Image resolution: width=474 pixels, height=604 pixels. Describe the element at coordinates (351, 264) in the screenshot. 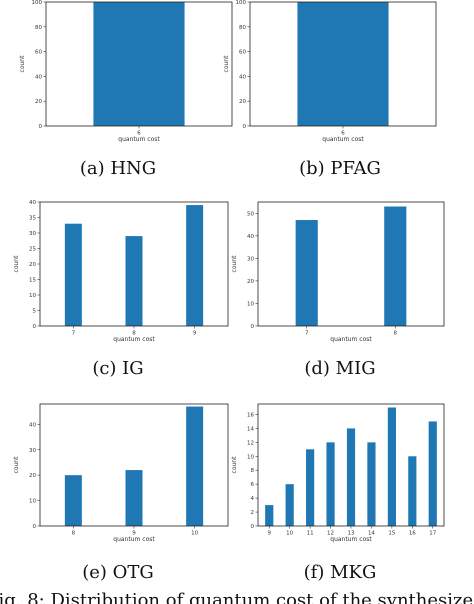

I see `plot-frame` at that location.